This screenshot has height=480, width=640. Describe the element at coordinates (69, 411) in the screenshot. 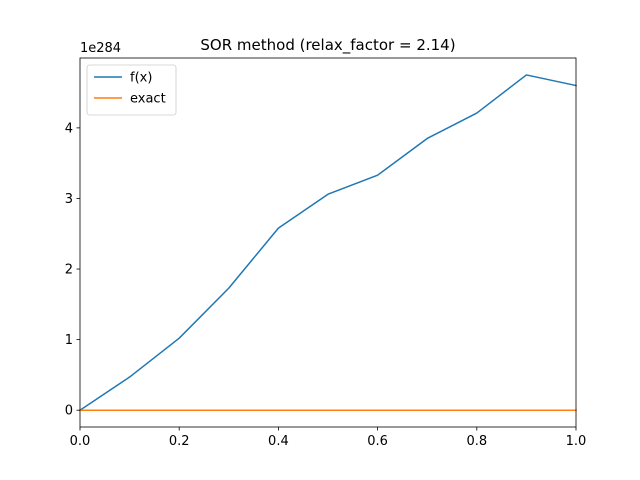

I see `y-tick-label: 0` at that location.